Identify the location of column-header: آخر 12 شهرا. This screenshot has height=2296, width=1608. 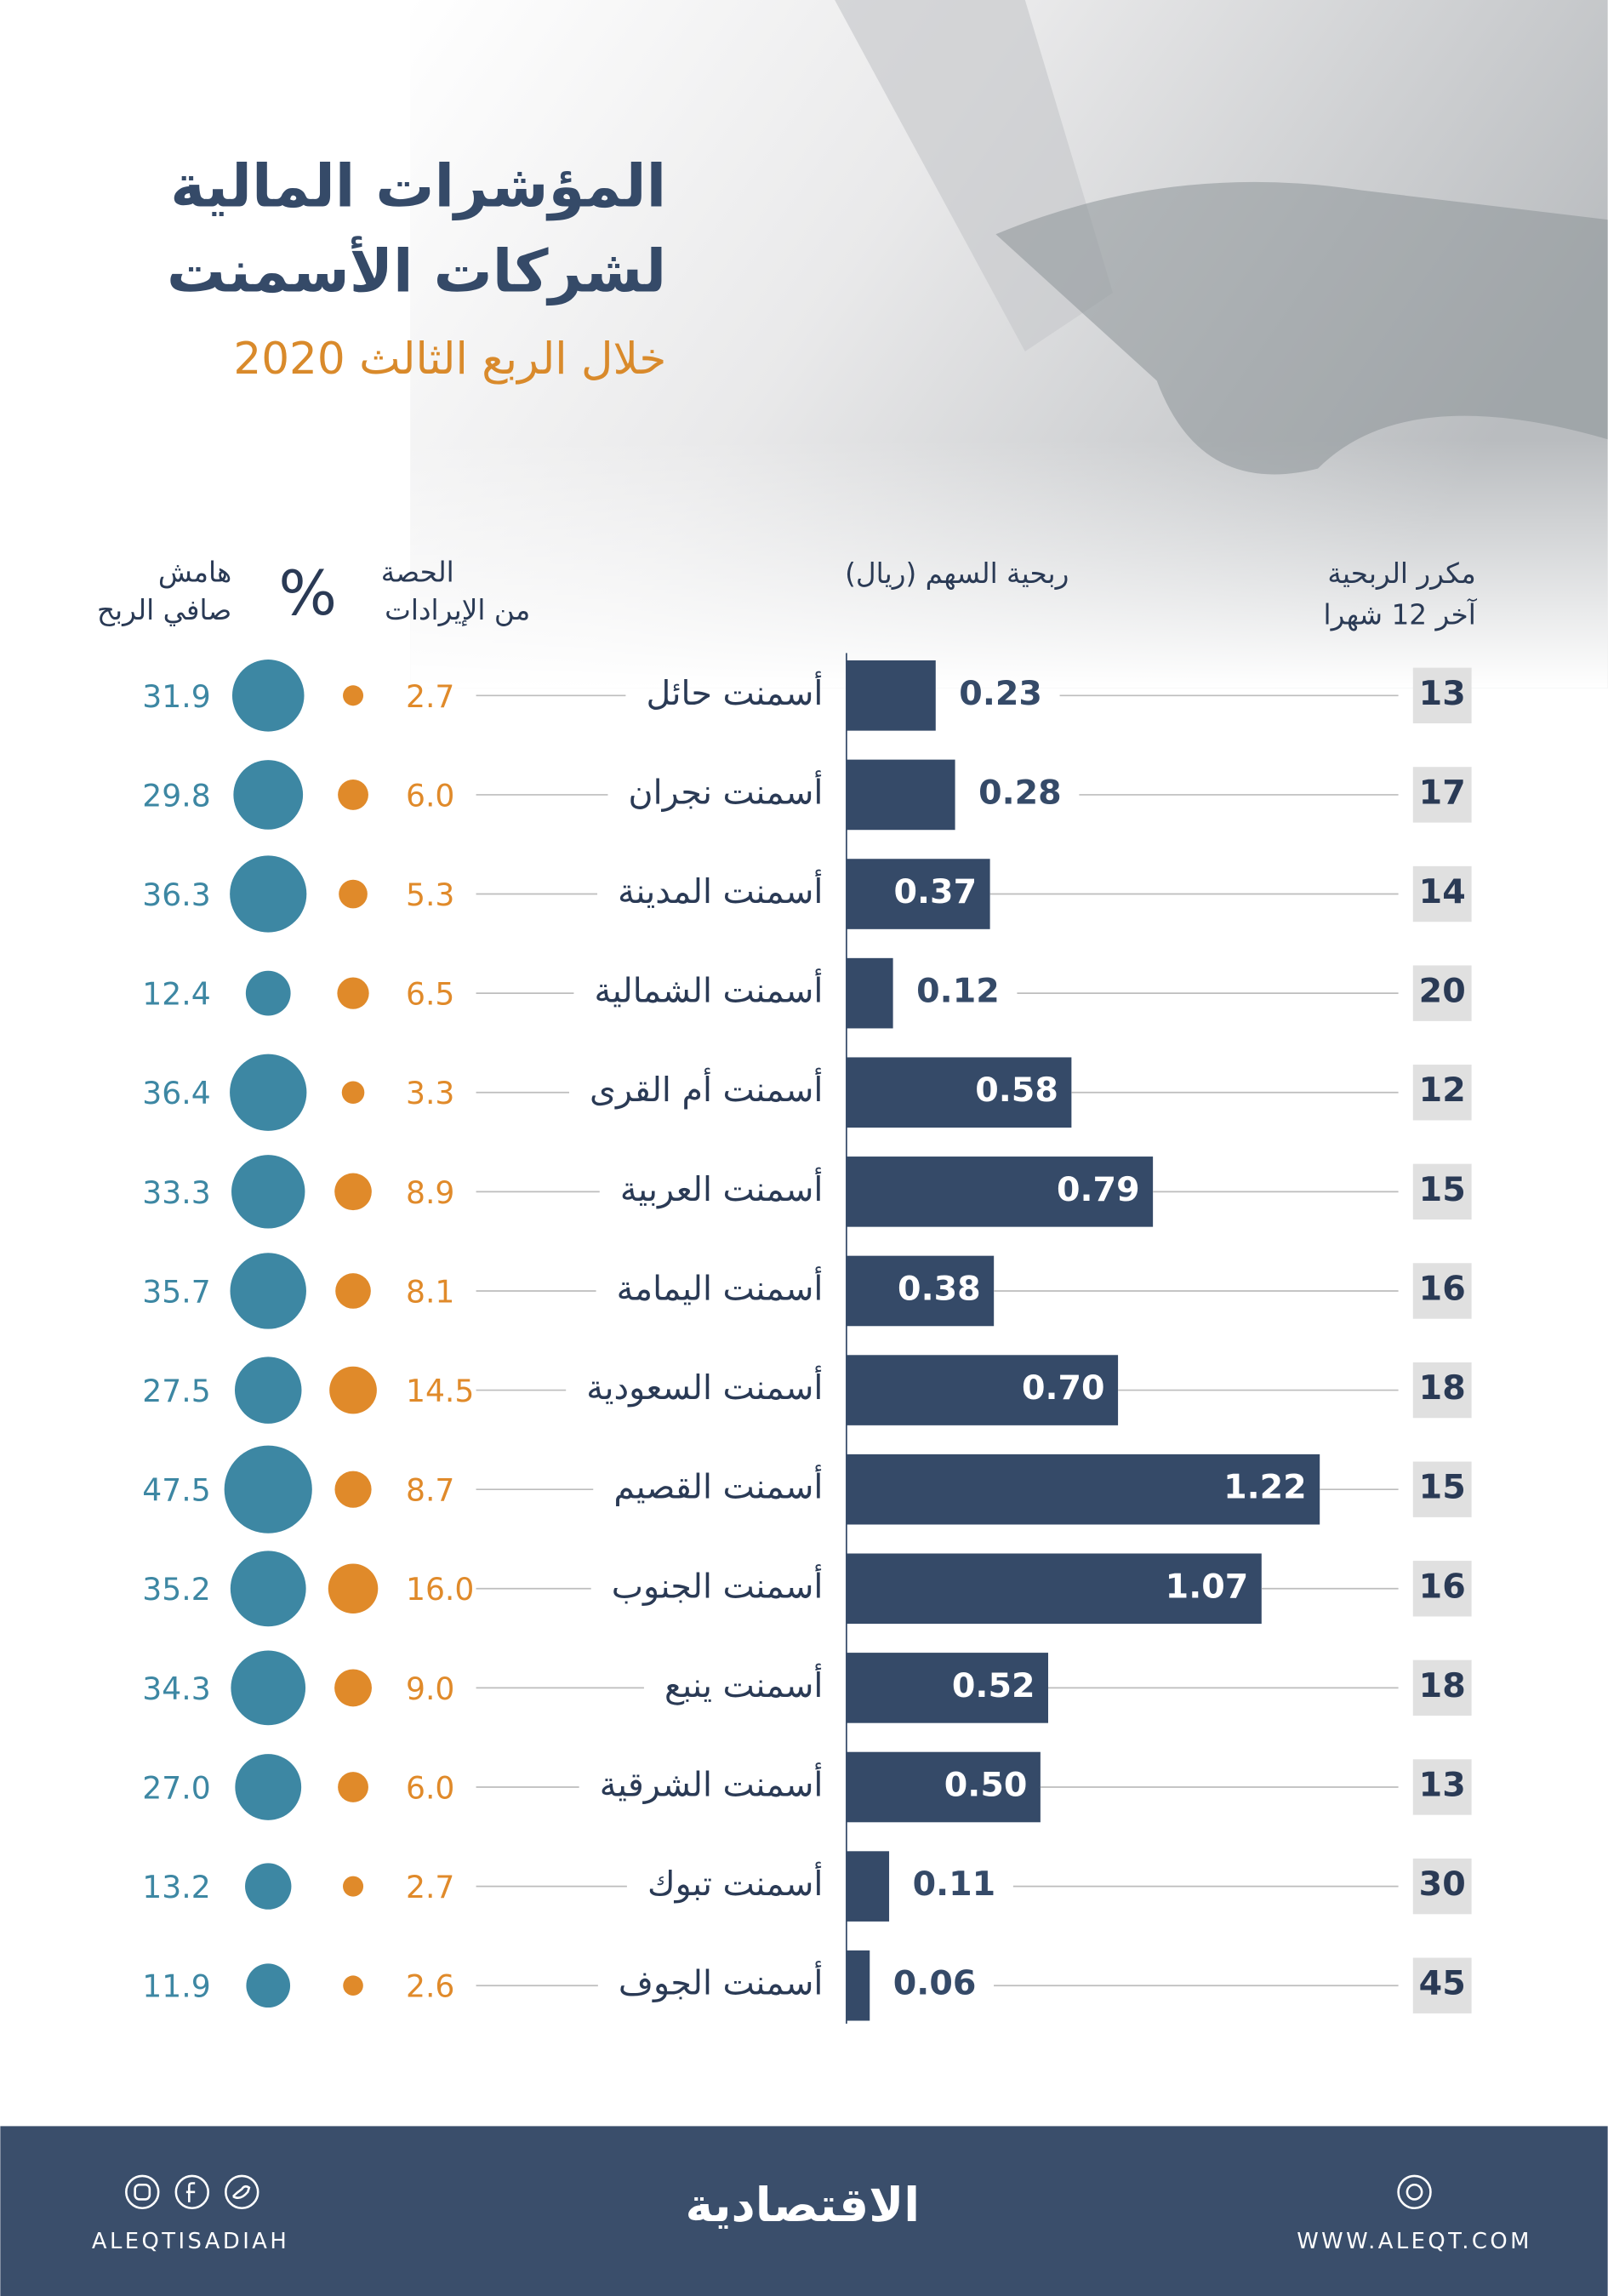
(1401, 614).